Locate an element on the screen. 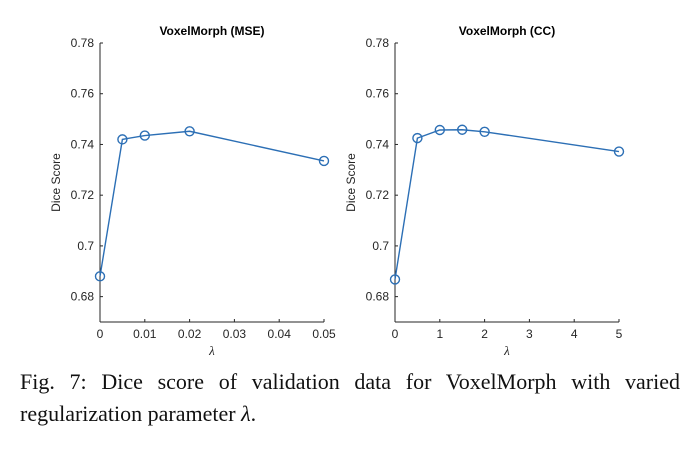 The width and height of the screenshot is (692, 450). x-tick-label: 0.01 is located at coordinates (145, 334).